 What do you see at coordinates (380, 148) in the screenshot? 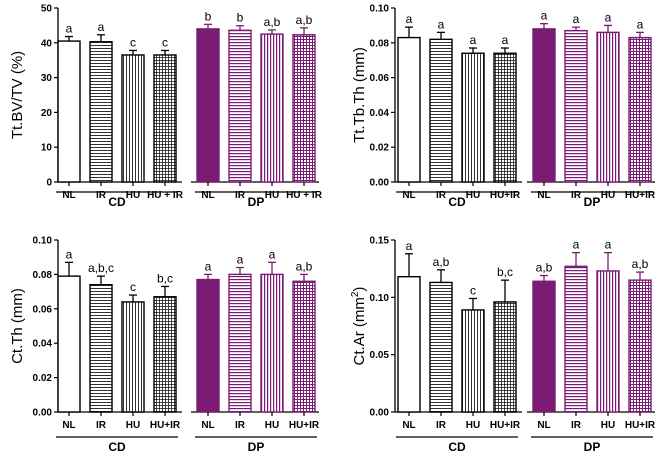
I see `y-tick-label: 0.02` at bounding box center [380, 148].